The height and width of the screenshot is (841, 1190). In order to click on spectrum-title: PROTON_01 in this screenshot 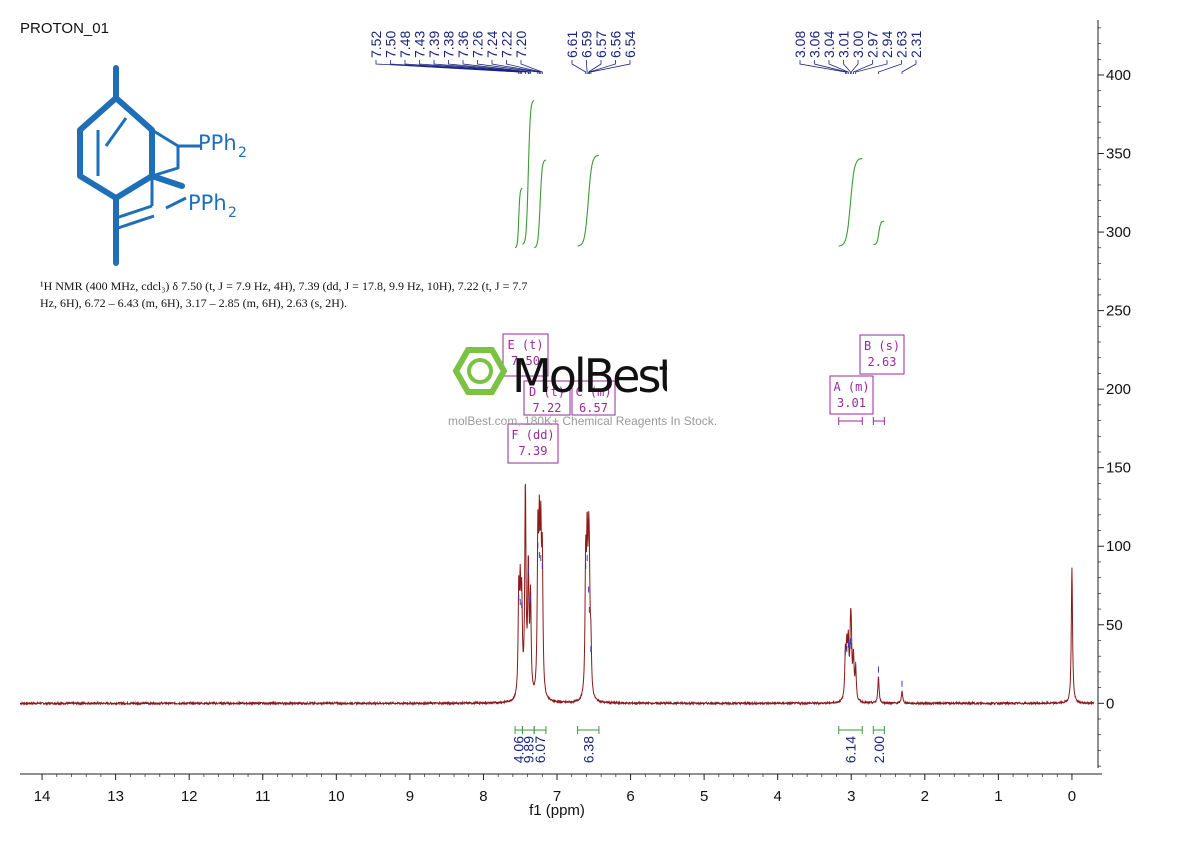, I will do `click(64, 28)`.